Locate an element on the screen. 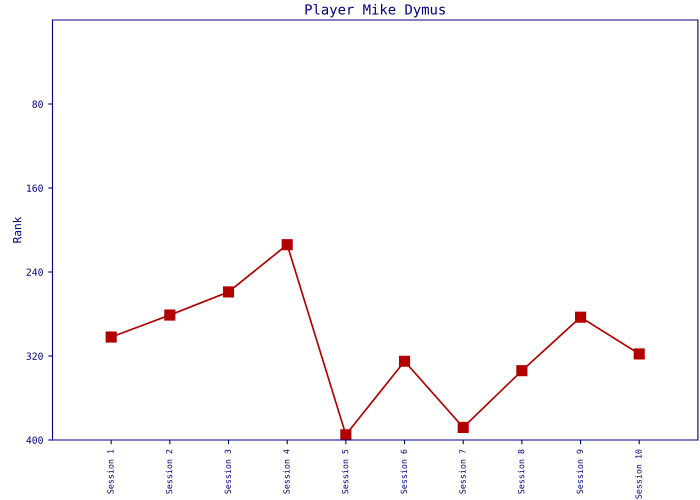 The width and height of the screenshot is (700, 500). y-tick-label: 240 is located at coordinates (34, 272).